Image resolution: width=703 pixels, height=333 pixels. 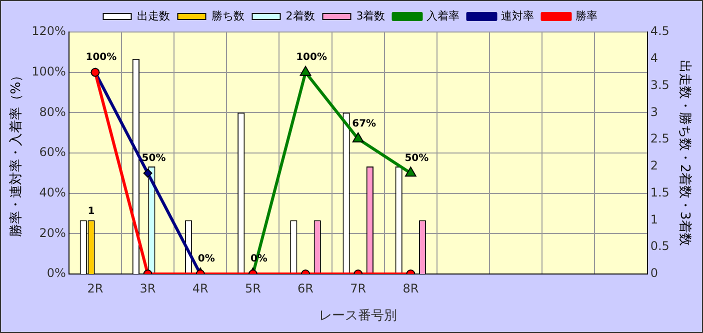 What do you see at coordinates (654, 165) in the screenshot?
I see `y2-tick-label: 2` at bounding box center [654, 165].